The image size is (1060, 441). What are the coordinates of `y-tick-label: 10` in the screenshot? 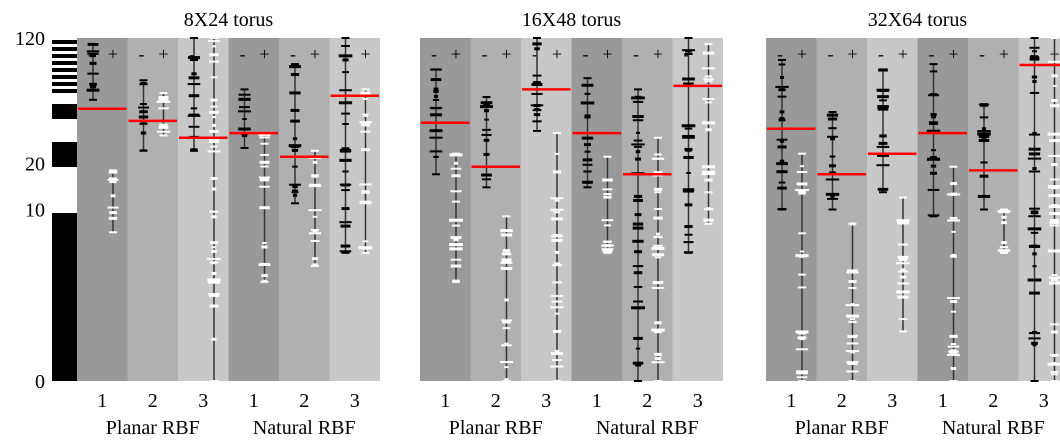 It's located at (35, 211).